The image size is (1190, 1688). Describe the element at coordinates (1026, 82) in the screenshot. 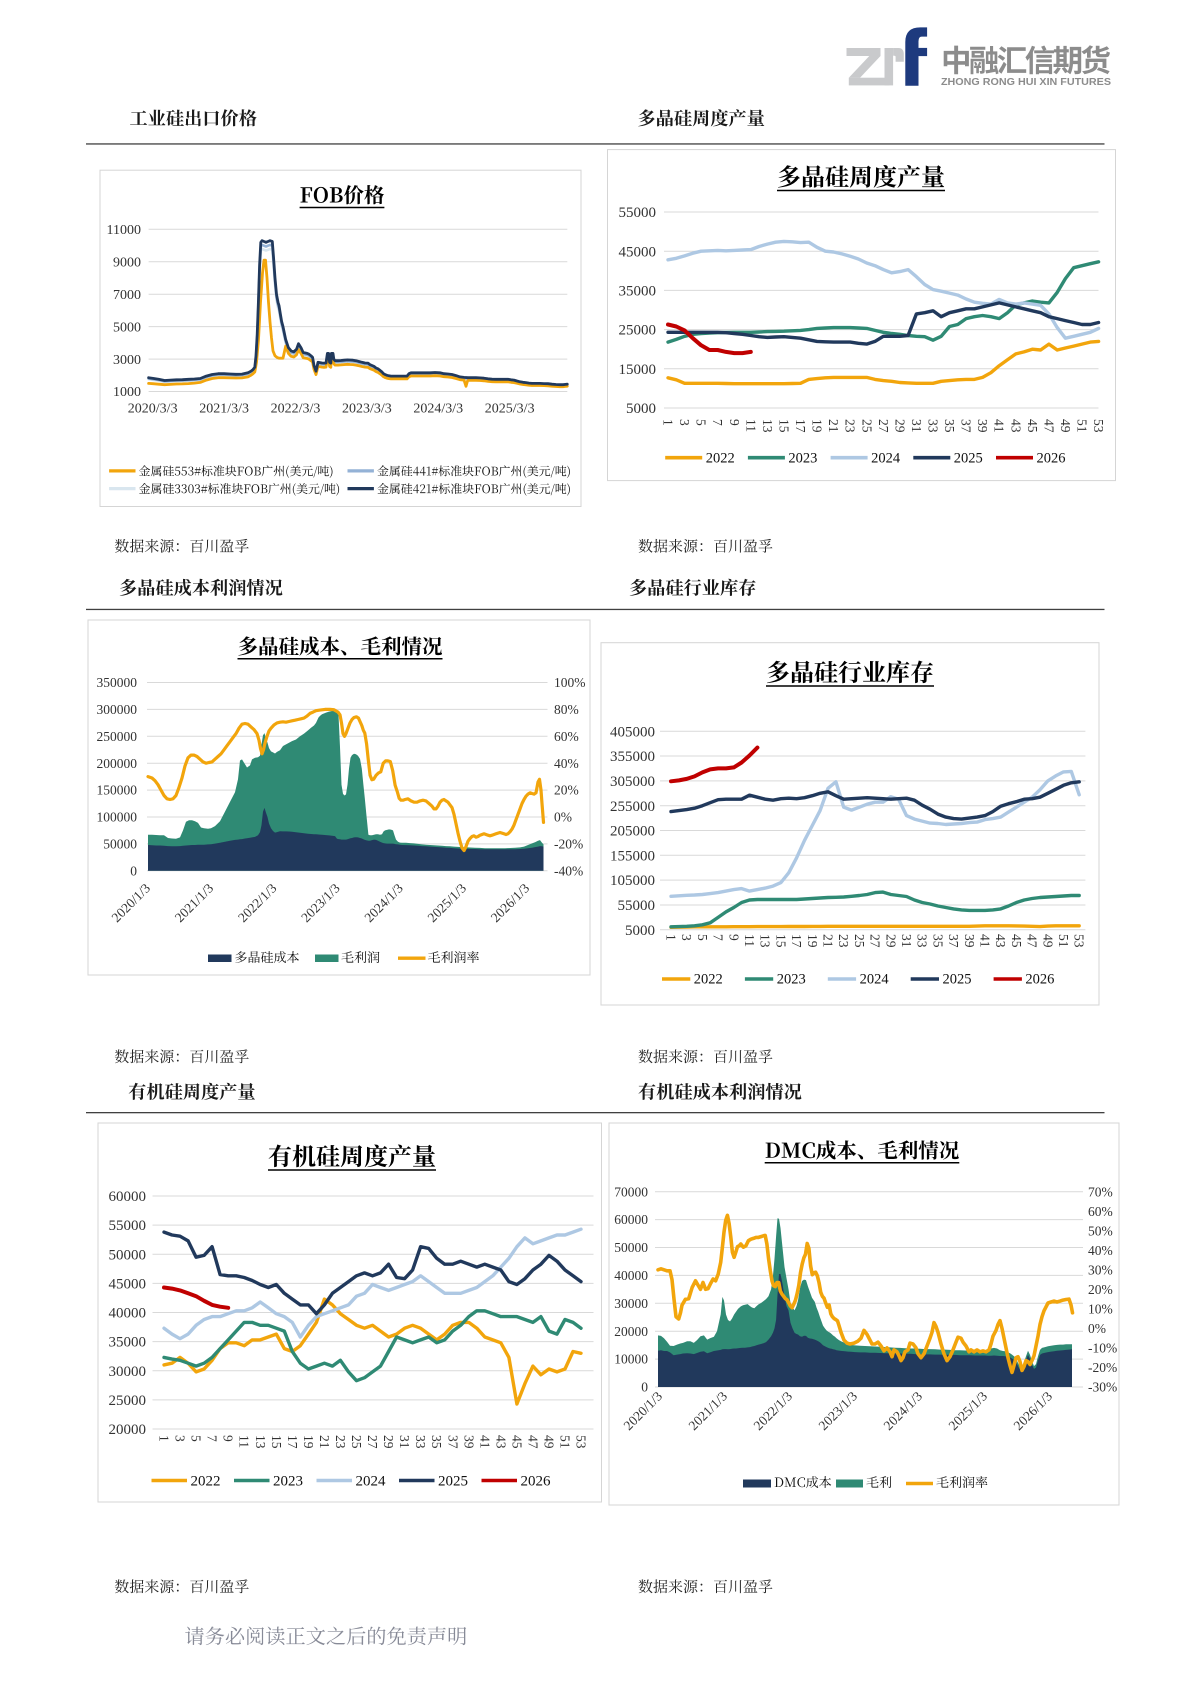

I see `svg-text: ZHONG RONG HUI XIN FUTURES` at that location.